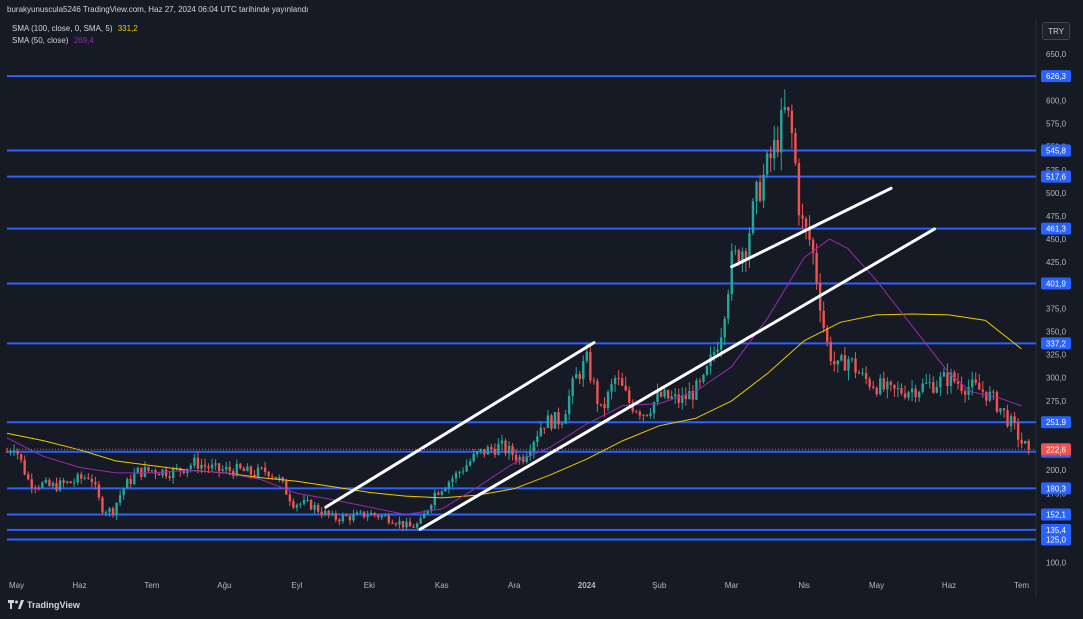  Describe the element at coordinates (16, 604) in the screenshot. I see `tradingview-logo-icon` at that location.